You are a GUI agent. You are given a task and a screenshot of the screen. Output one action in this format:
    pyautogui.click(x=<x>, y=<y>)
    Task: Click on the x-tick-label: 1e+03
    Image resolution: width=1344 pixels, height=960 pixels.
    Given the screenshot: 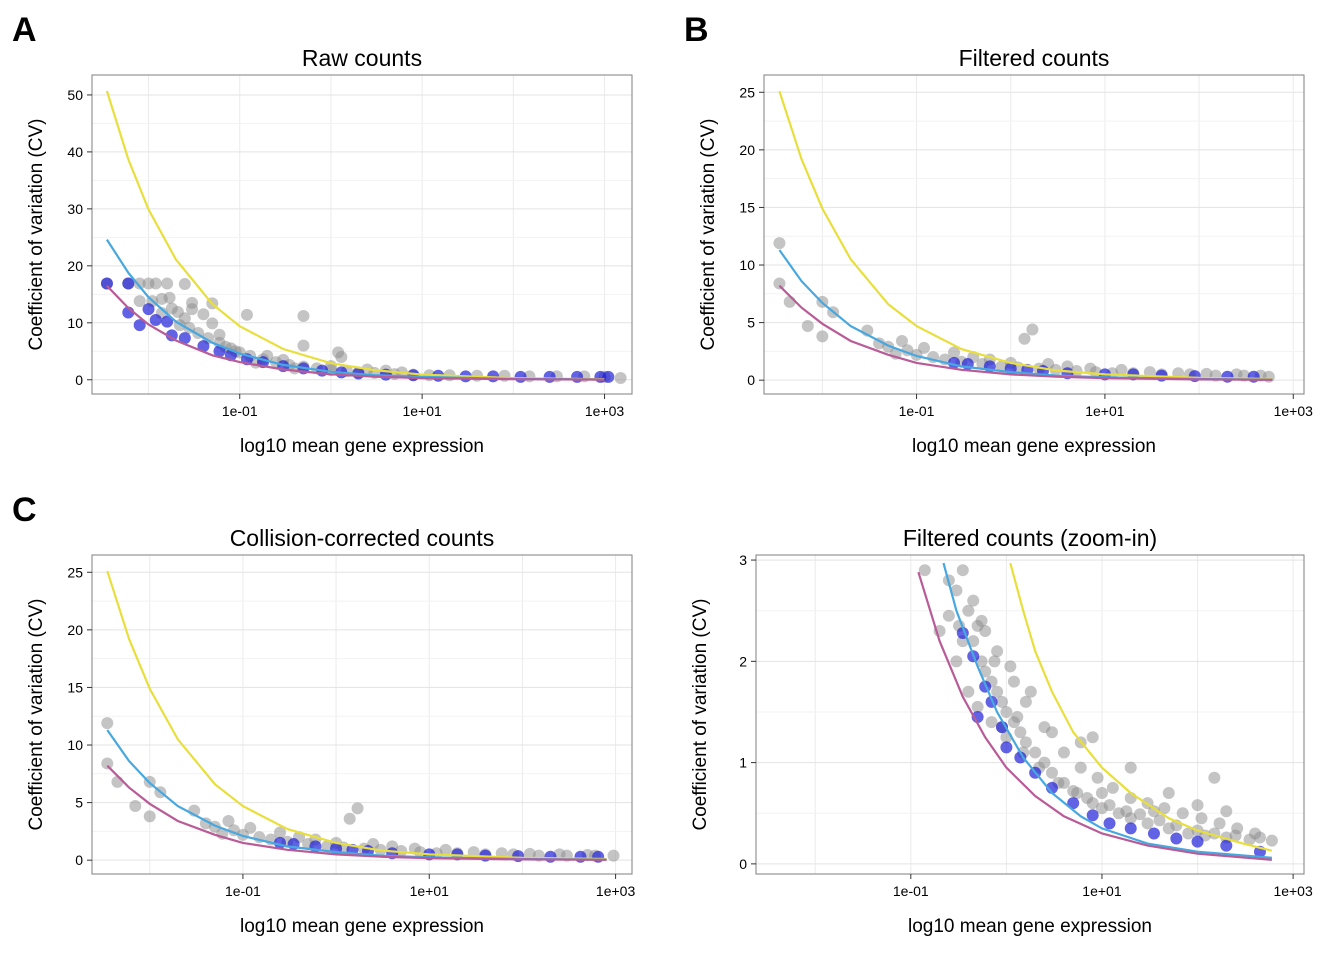 What is the action you would take?
    pyautogui.click(x=616, y=891)
    